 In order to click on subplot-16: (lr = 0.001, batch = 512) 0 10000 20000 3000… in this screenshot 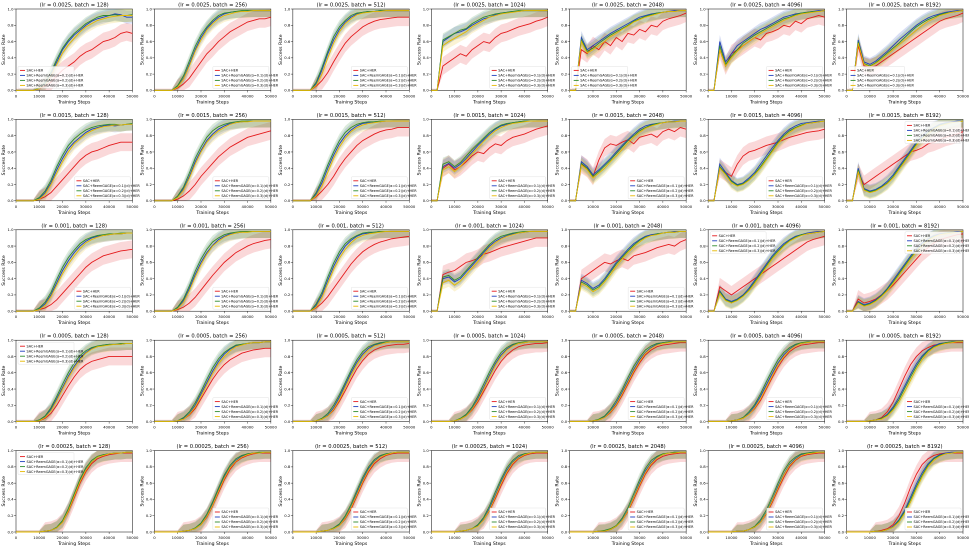, I will do `click(347, 274)`.